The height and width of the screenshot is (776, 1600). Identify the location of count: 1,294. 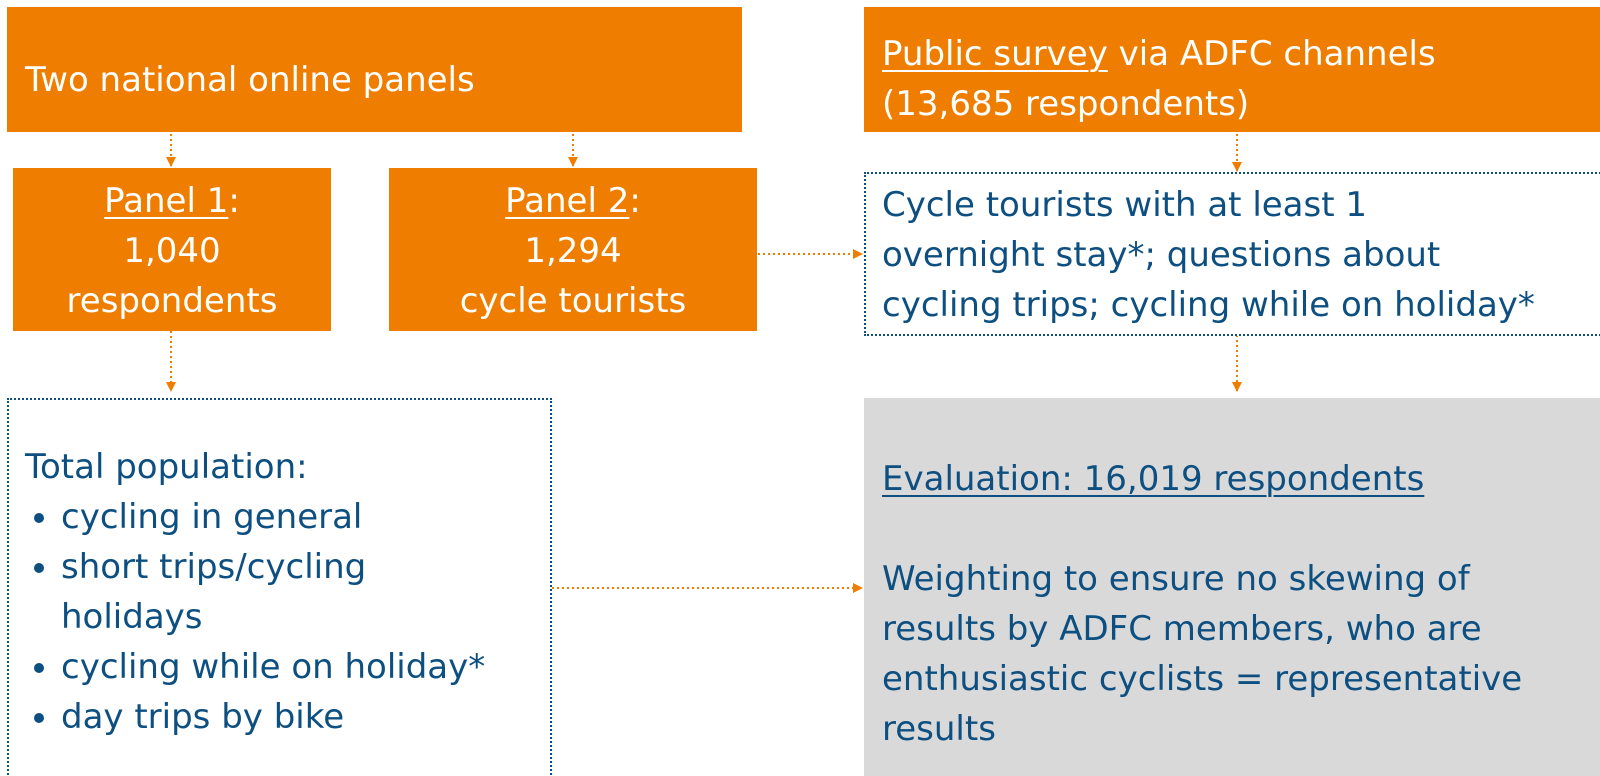
(573, 251).